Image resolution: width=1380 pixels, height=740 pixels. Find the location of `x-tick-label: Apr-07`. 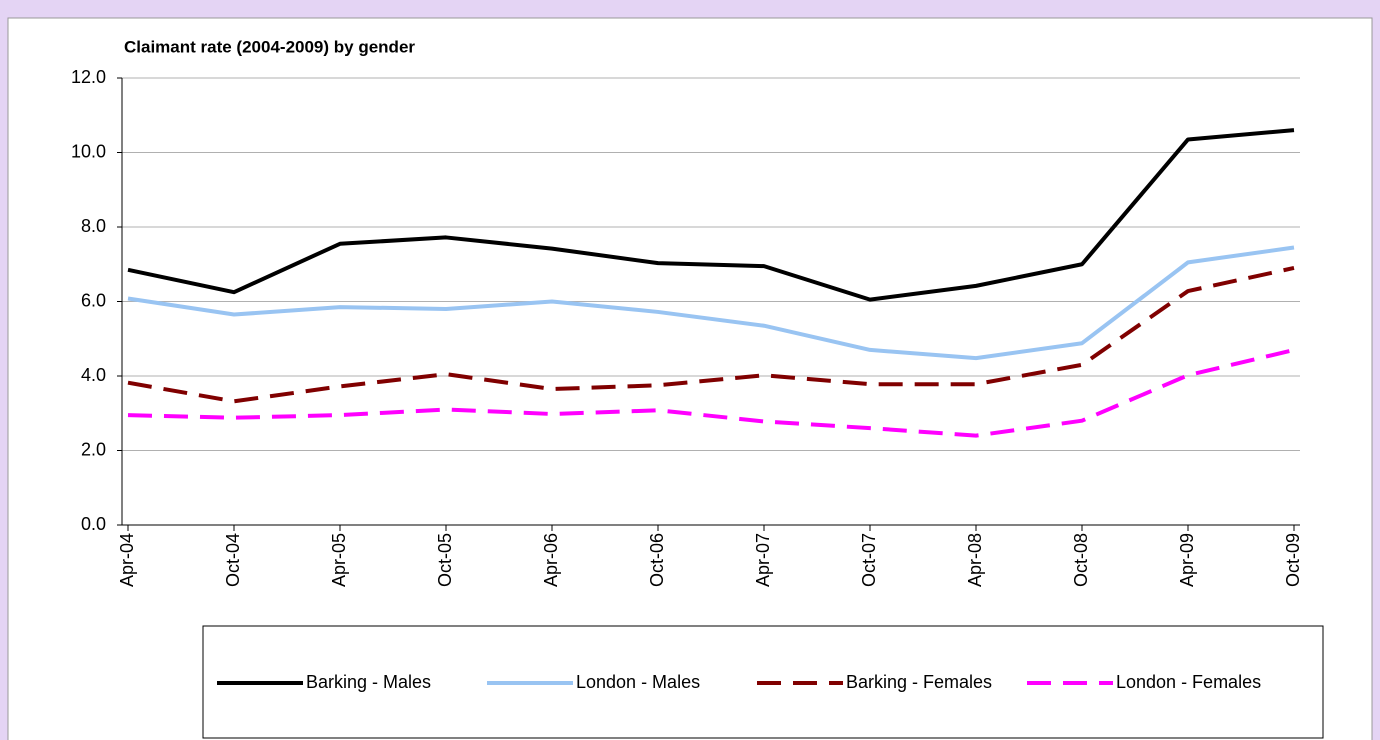

x-tick-label: Apr-07 is located at coordinates (763, 560).